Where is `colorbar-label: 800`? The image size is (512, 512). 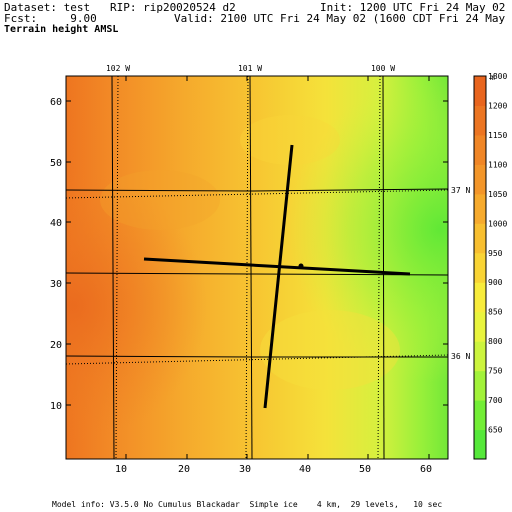
colorbar-label: 800 is located at coordinates (495, 341).